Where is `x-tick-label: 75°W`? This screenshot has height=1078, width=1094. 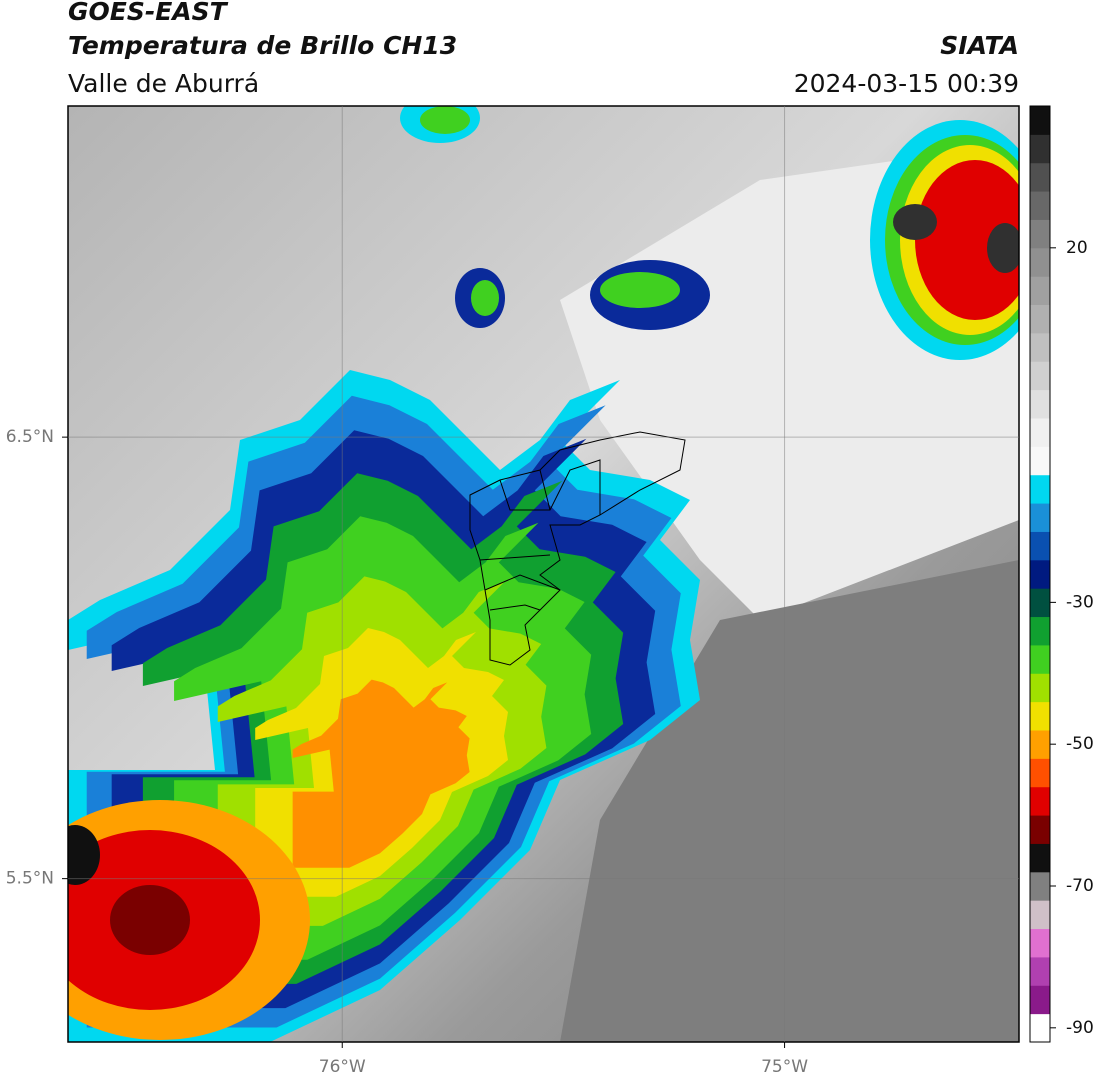
x-tick-label: 75°W is located at coordinates (784, 1067).